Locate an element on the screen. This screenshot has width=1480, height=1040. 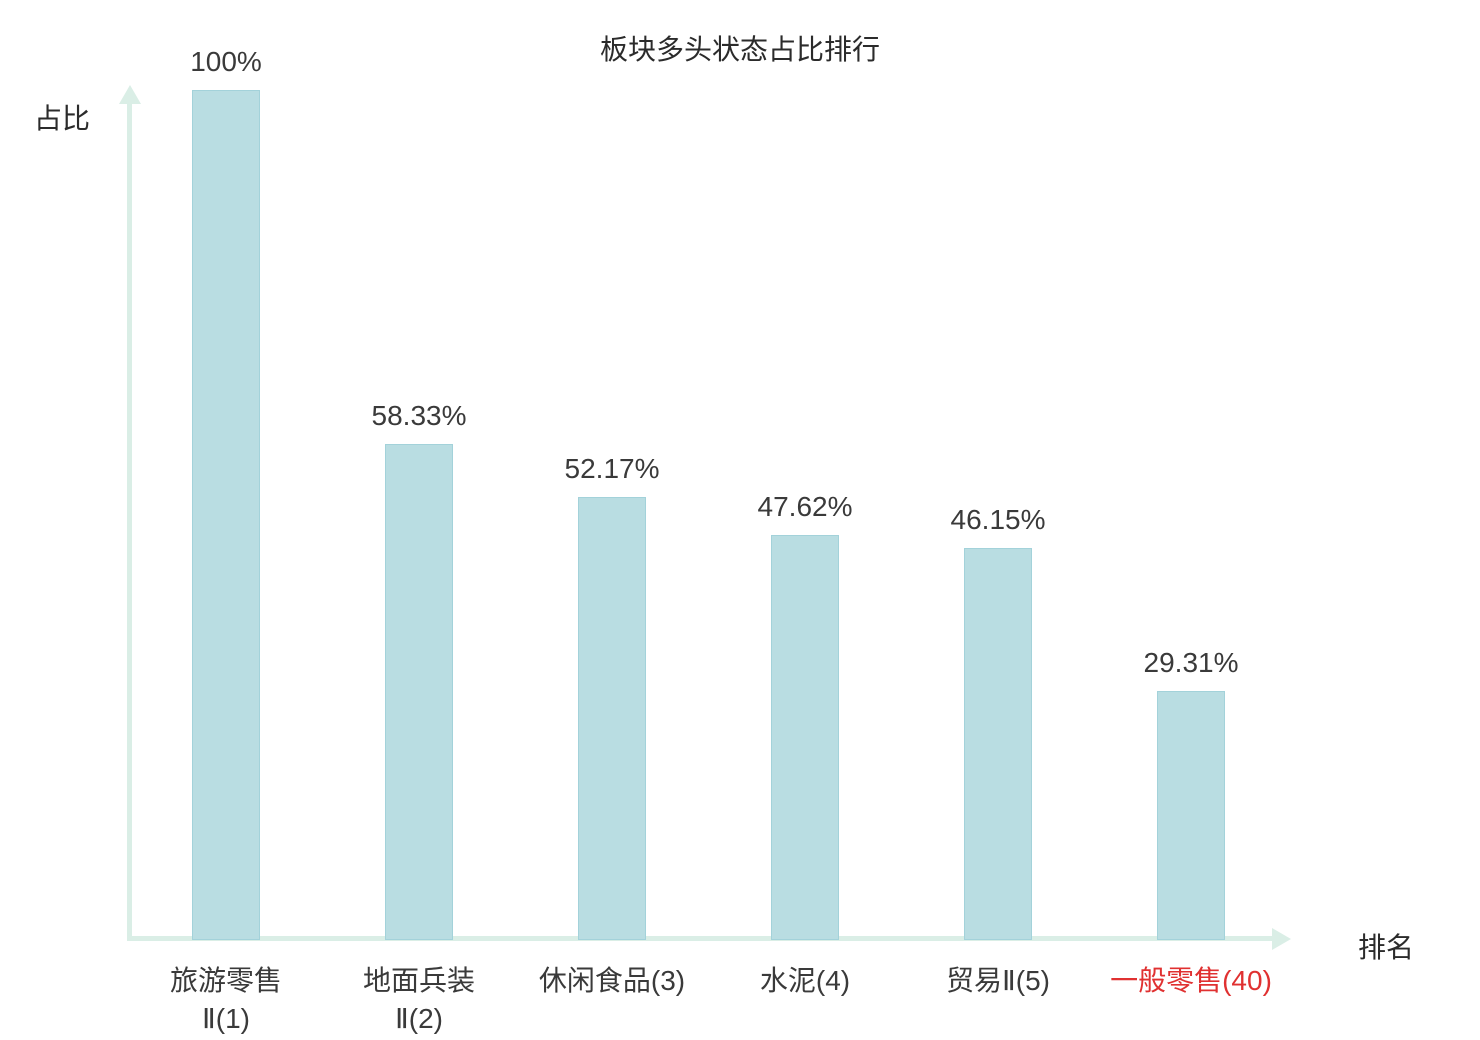
value-label-0: 100% is located at coordinates (226, 61).